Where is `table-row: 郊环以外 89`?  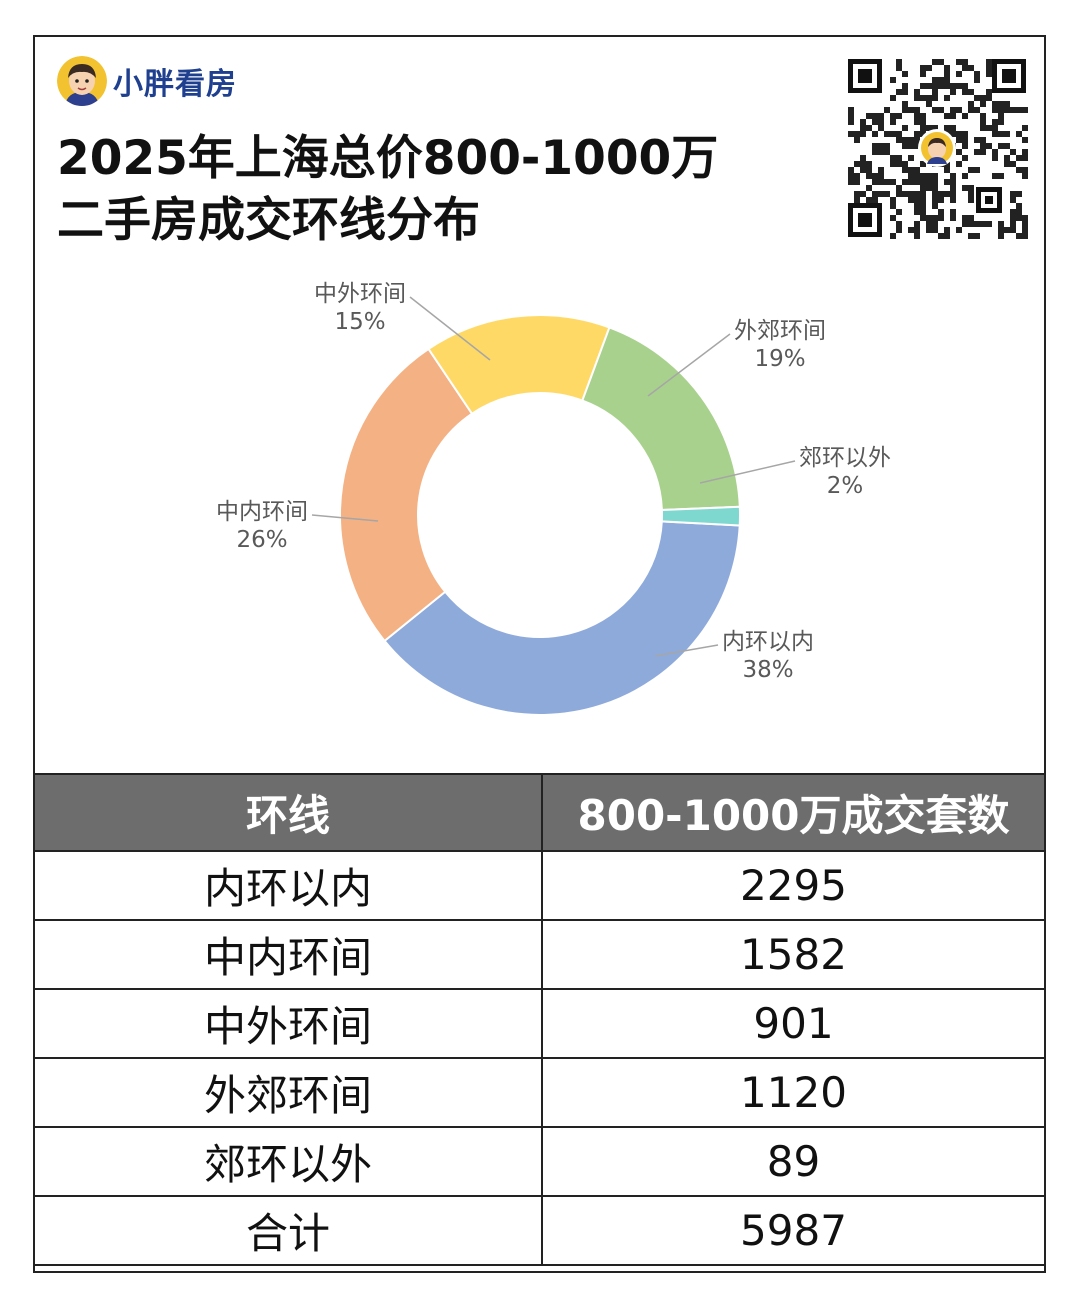
table-row: 郊环以外 89 is located at coordinates (539, 1161).